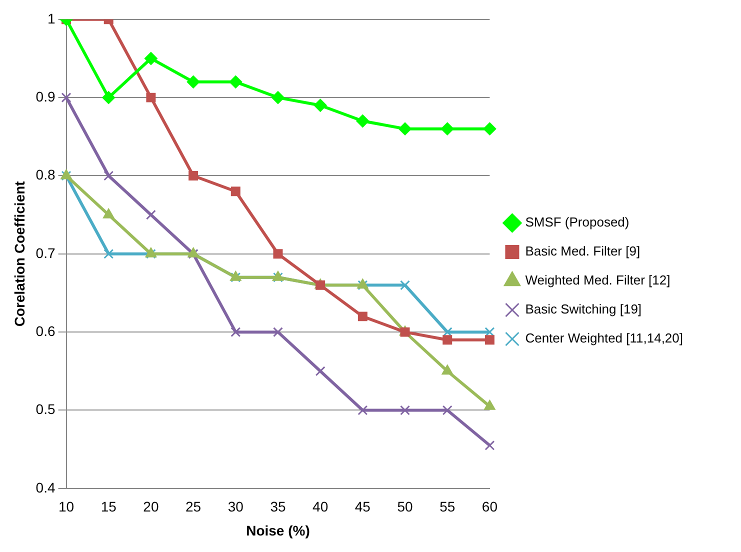 The height and width of the screenshot is (552, 741). What do you see at coordinates (46, 487) in the screenshot?
I see `y-tick-label: 0.4` at bounding box center [46, 487].